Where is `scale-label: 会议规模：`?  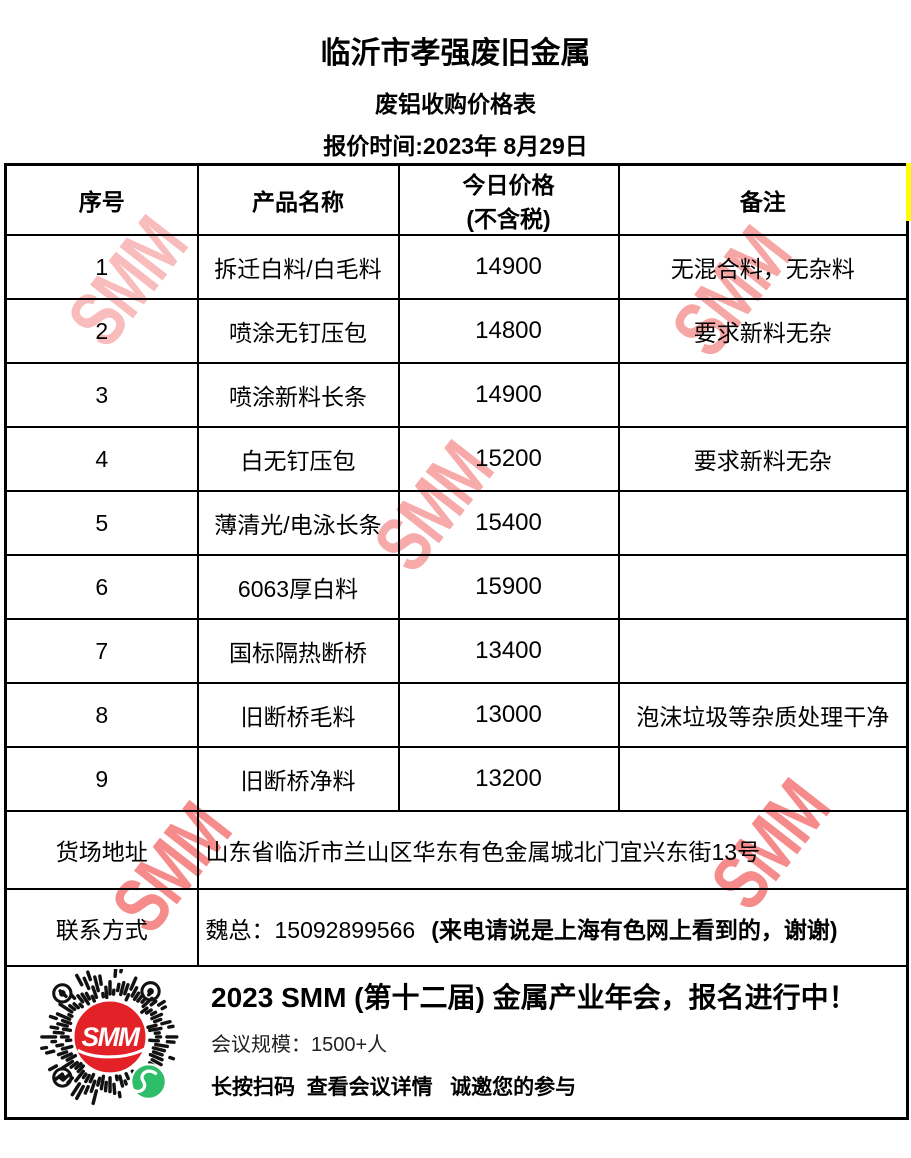
scale-label: 会议规模： is located at coordinates (261, 1044).